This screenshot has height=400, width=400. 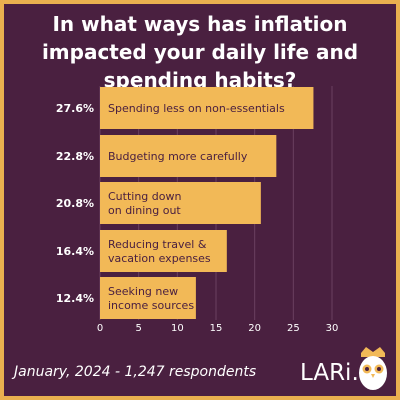 I want to click on x-tick-label: 15, so click(x=216, y=328).